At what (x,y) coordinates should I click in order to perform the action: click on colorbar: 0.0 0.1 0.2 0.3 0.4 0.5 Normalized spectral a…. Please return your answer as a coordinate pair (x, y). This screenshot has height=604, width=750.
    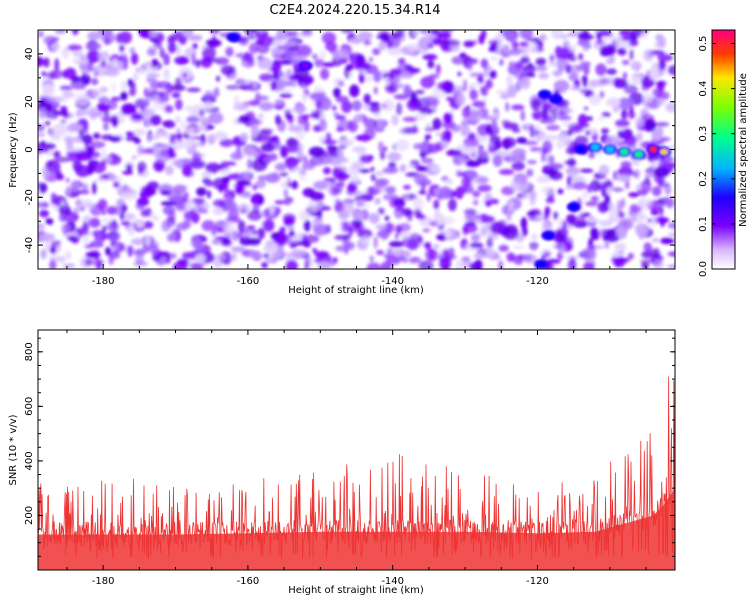
    Looking at the image, I should click on (723, 153).